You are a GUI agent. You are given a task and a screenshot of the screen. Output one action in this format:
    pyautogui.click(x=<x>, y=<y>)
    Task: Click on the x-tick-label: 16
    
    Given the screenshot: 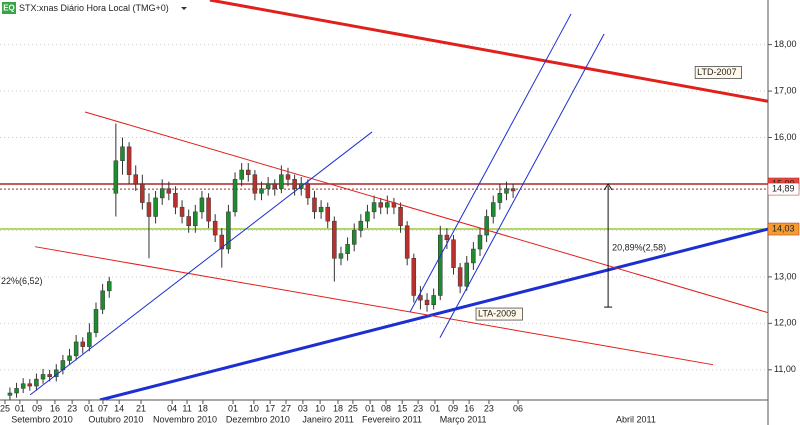 What is the action you would take?
    pyautogui.click(x=55, y=408)
    